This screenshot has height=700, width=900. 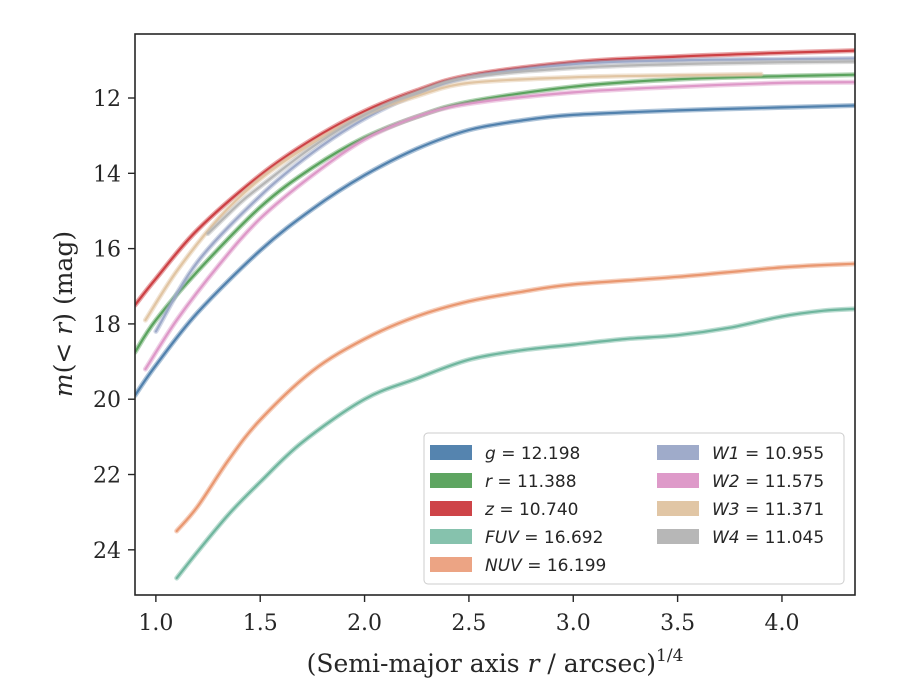 I want to click on x-tick-label: 4.0, so click(x=781, y=623).